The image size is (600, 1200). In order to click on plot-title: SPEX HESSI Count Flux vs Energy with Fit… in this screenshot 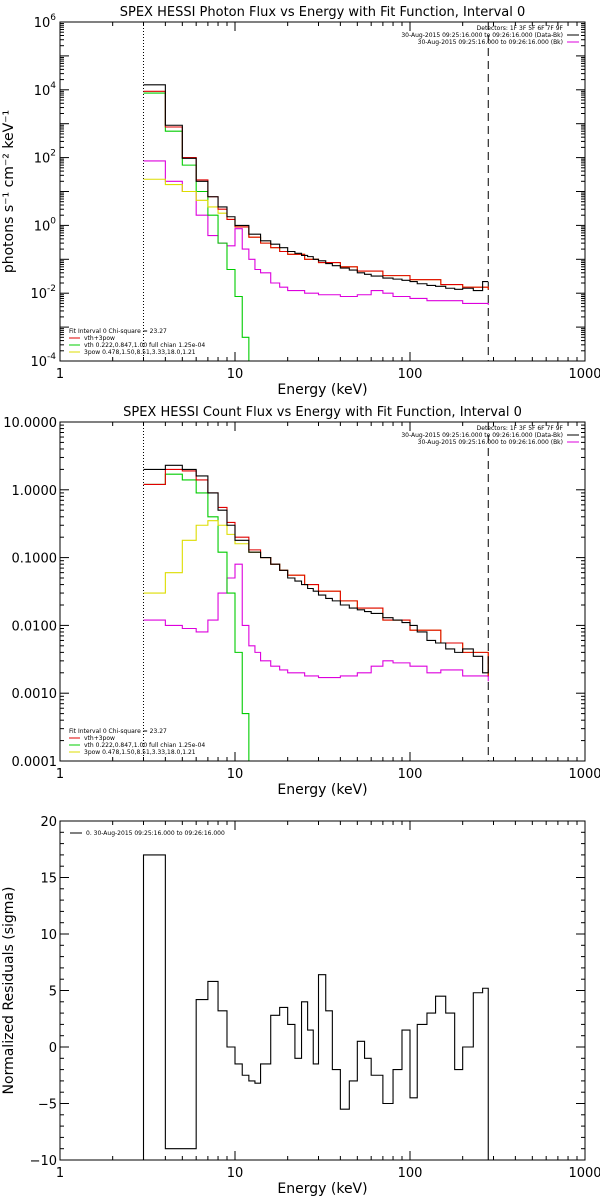, I will do `click(322, 412)`.